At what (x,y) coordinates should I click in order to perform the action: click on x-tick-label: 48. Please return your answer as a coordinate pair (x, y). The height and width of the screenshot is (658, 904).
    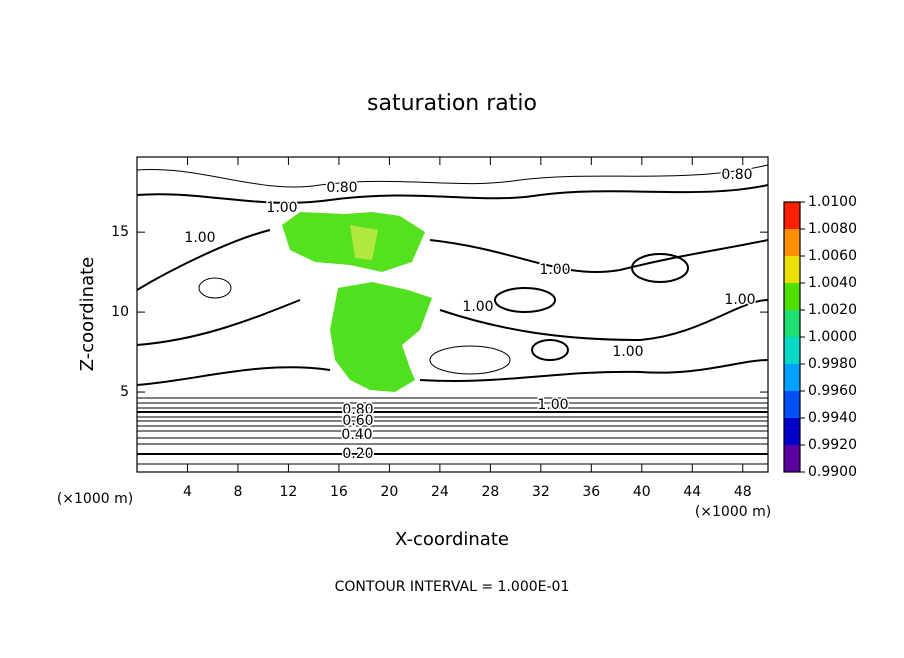
    Looking at the image, I should click on (743, 492).